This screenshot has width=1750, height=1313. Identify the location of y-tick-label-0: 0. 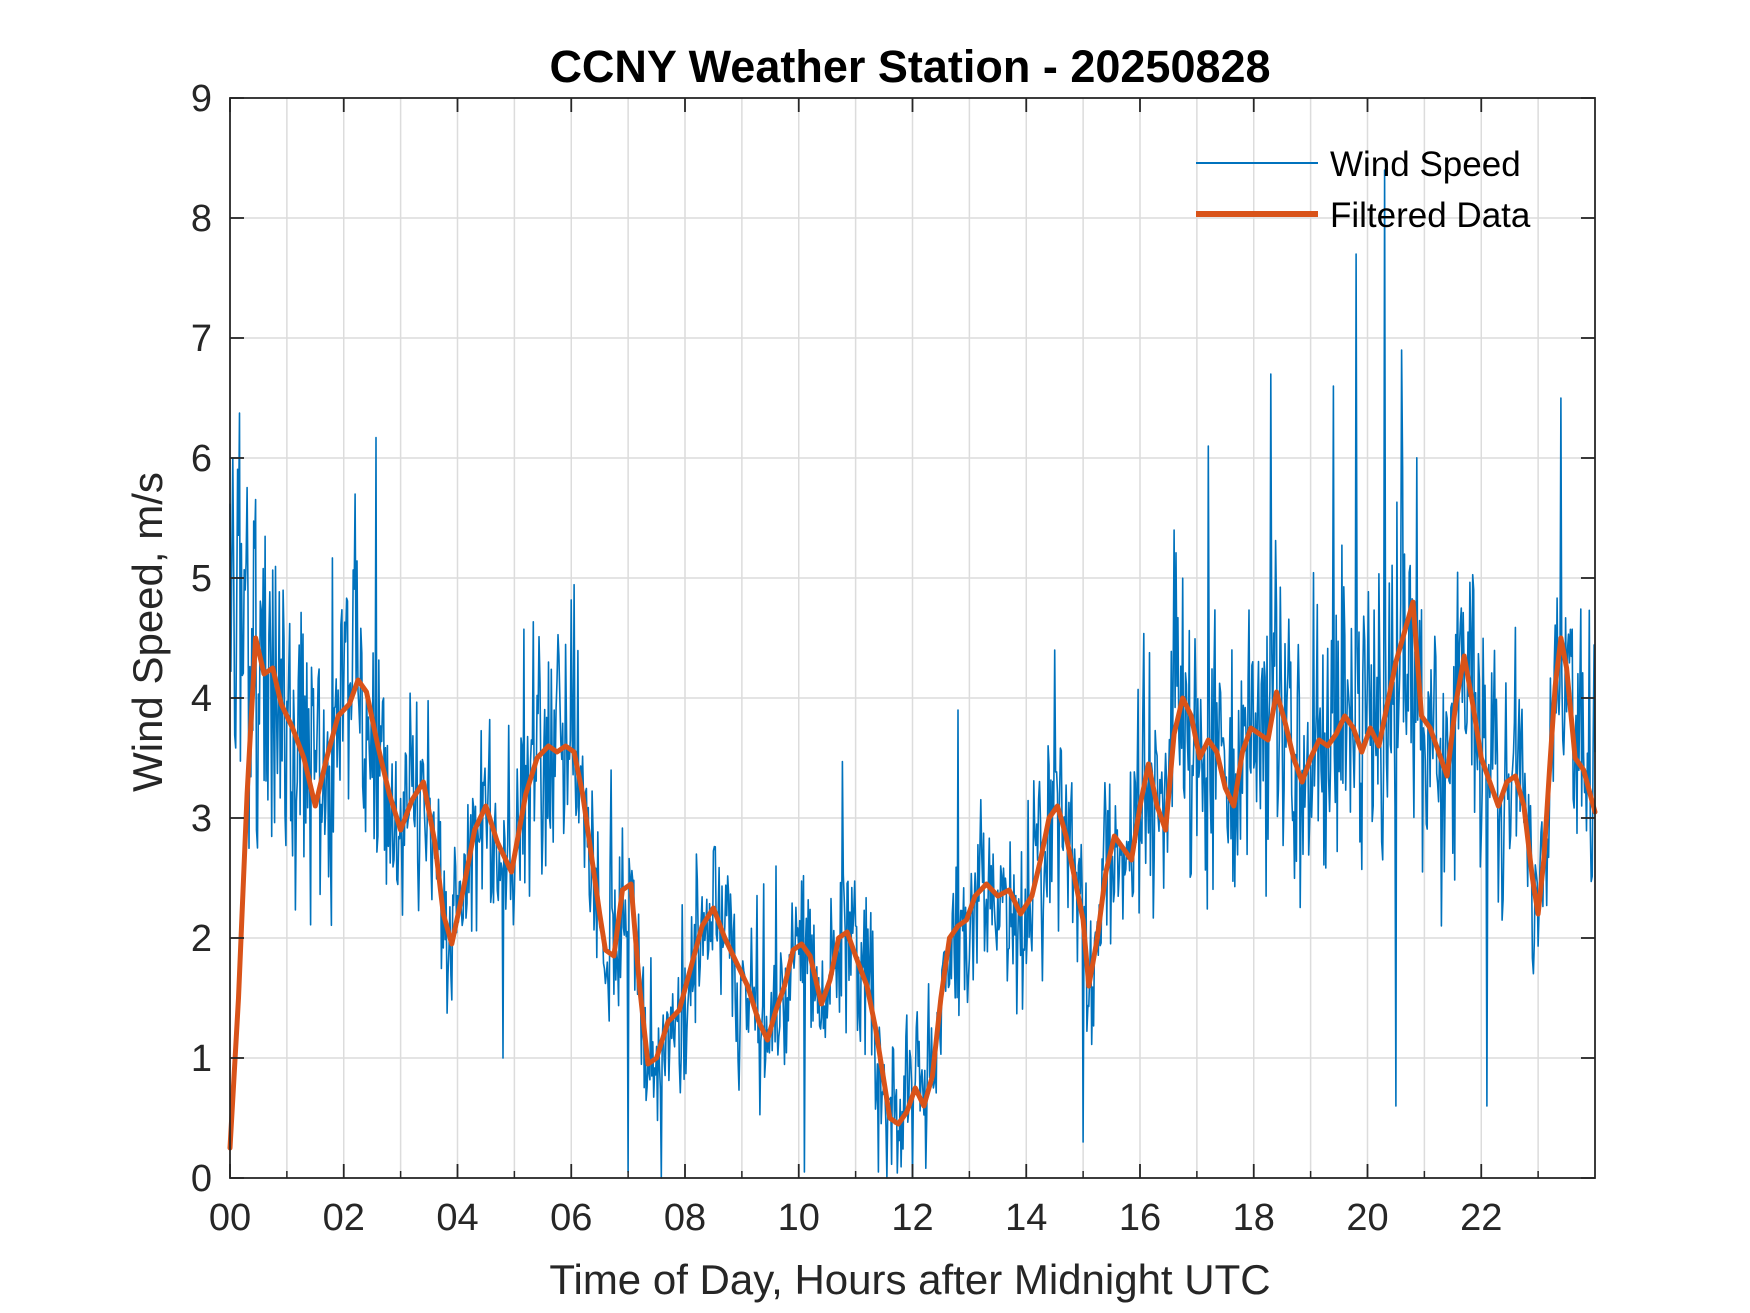
(201, 1179).